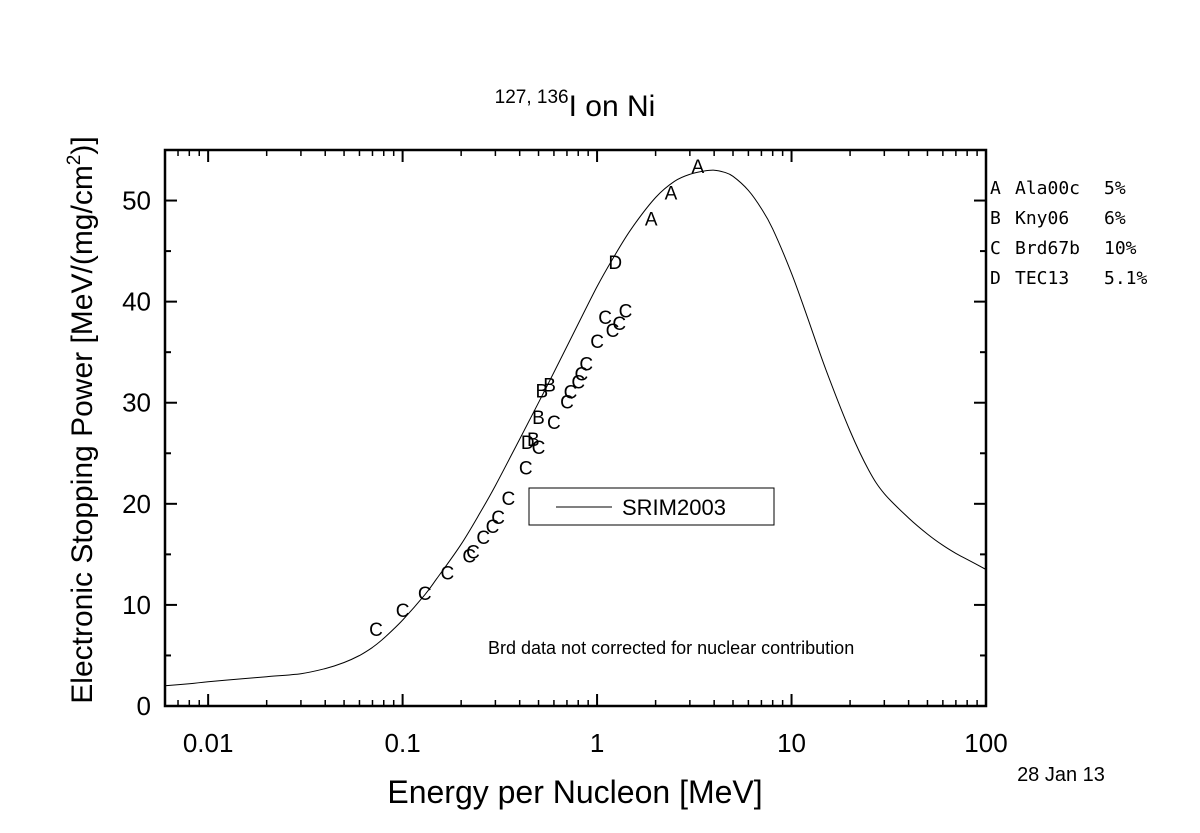  What do you see at coordinates (403, 743) in the screenshot?
I see `x-tick-label: 0.1` at bounding box center [403, 743].